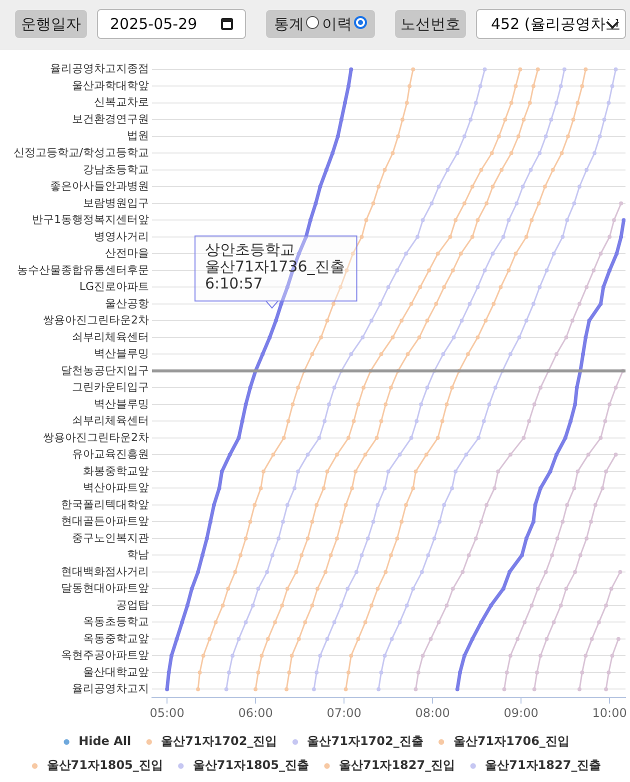  Describe the element at coordinates (138, 135) in the screenshot. I see `y-tick-label: 법원` at that location.